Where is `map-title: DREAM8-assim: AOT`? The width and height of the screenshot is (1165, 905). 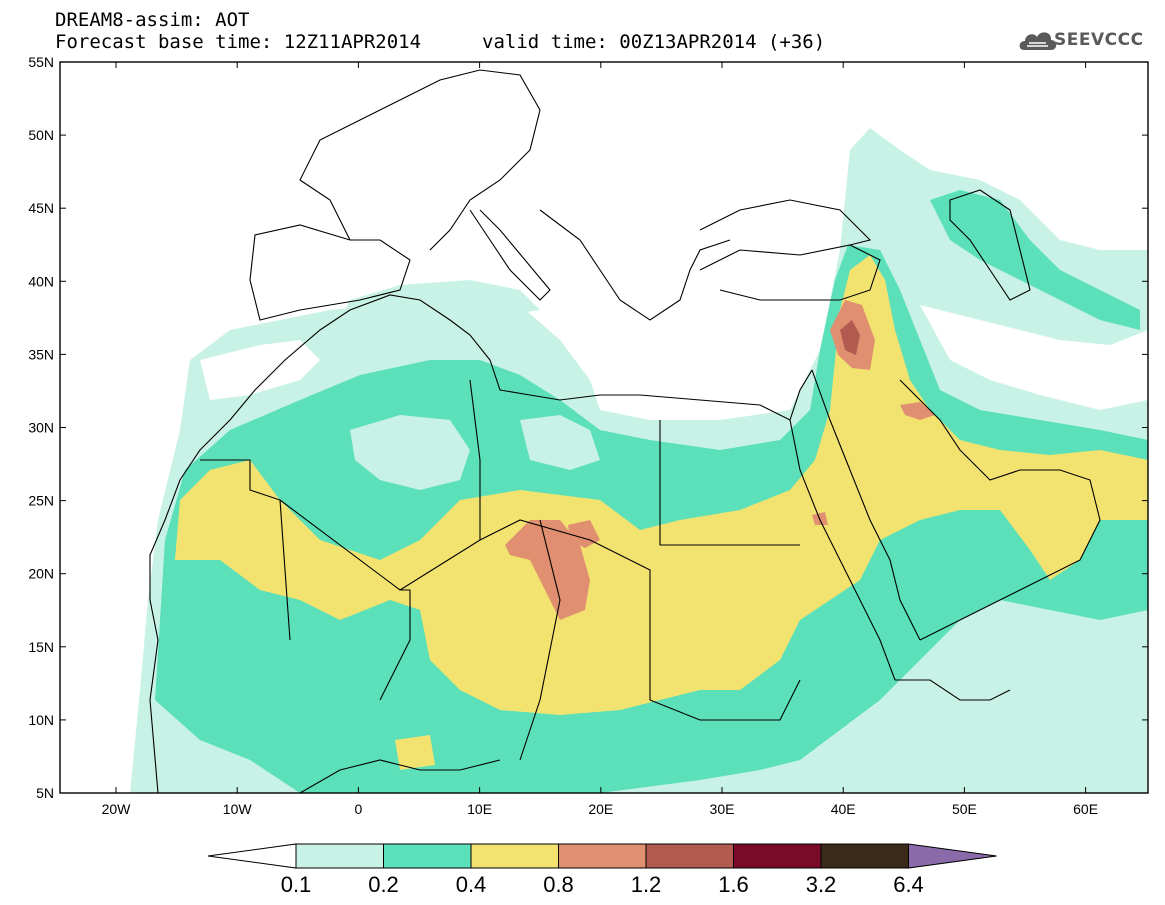
map-title: DREAM8-assim: AOT is located at coordinates (152, 20).